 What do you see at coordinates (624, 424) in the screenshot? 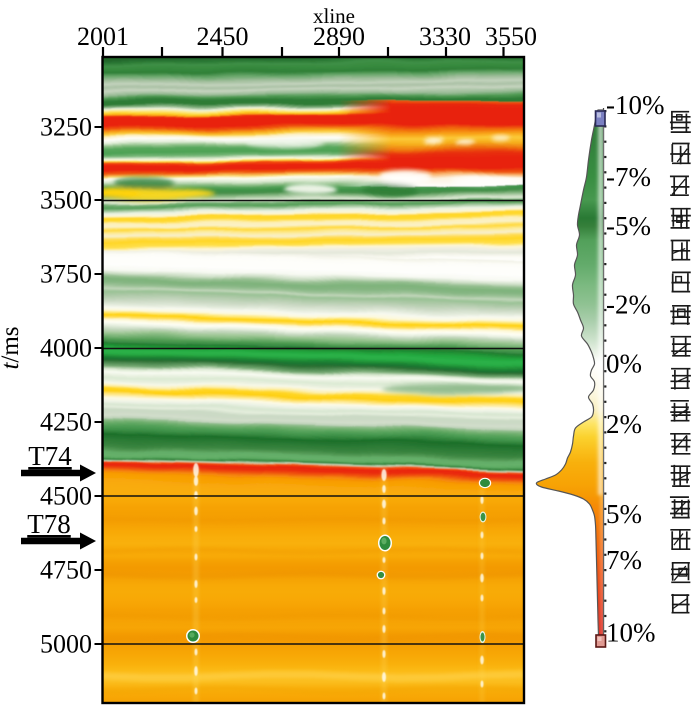
I see `svg-text: 2%` at bounding box center [624, 424].